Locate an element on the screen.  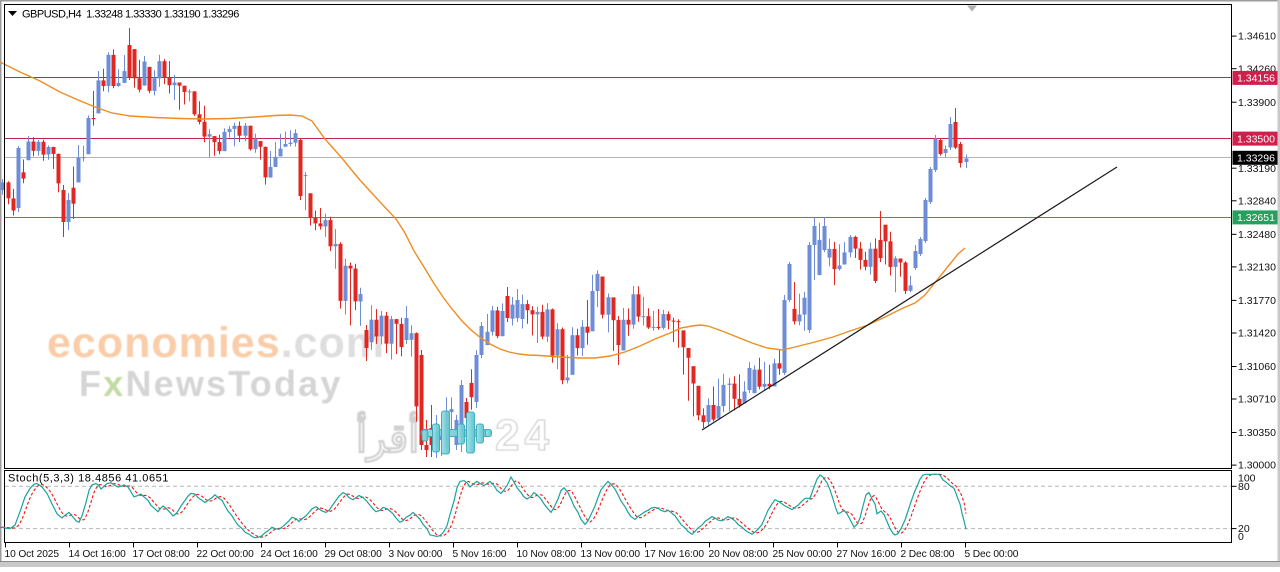
svg-text: 17 Oct 08:00 is located at coordinates (162, 554).